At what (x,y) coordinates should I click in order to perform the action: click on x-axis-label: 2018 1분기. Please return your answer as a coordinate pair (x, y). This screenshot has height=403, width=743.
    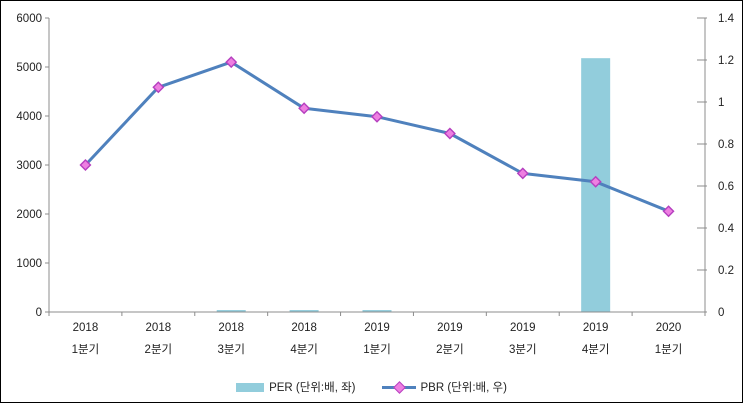
    Looking at the image, I should click on (86, 339).